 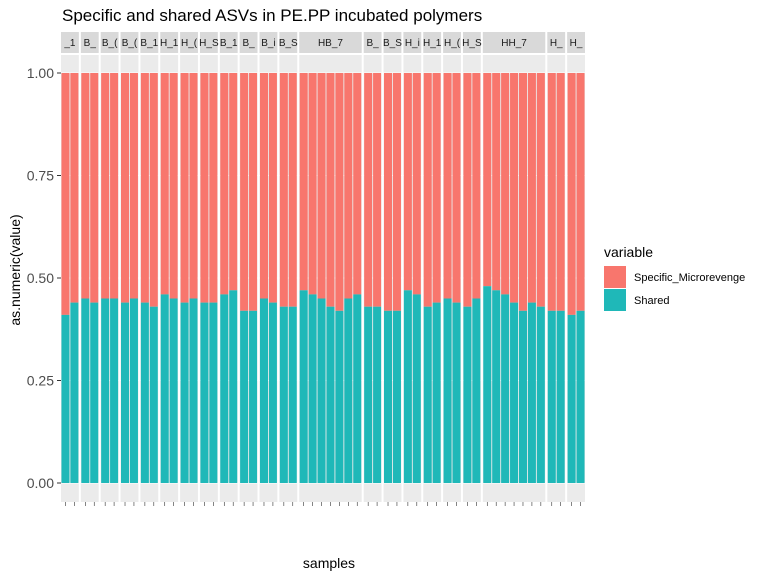 I want to click on facet-label: _1, so click(x=69, y=43).